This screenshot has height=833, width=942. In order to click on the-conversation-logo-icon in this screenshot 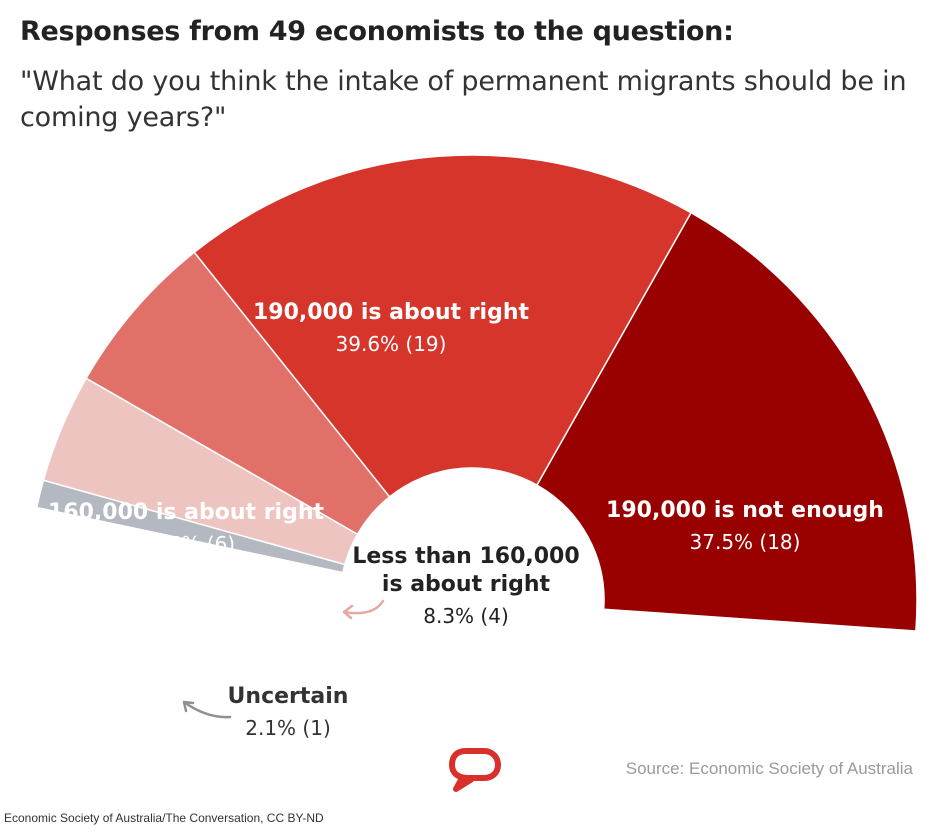, I will do `click(475, 770)`.